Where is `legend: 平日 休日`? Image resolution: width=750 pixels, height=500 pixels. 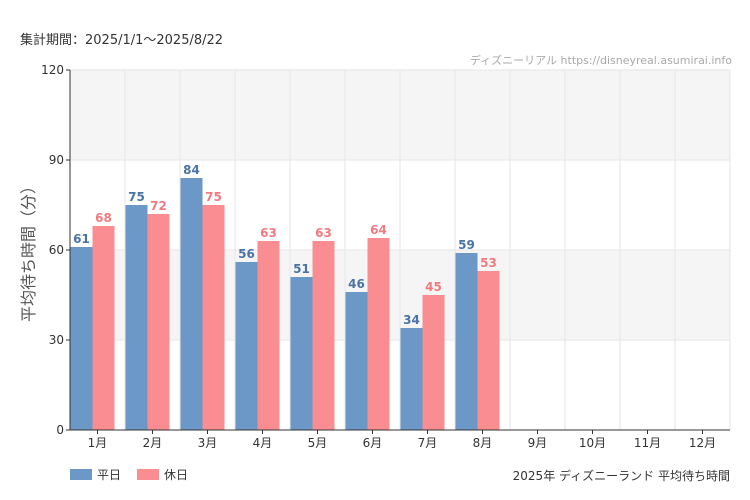 legend: 平日 休日 is located at coordinates (137, 474).